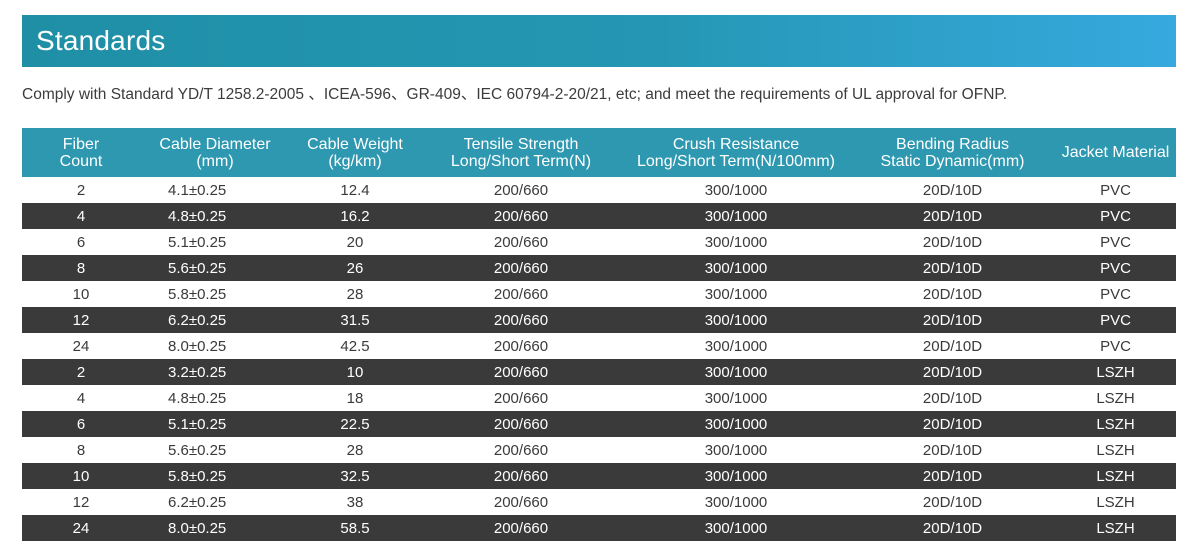 The height and width of the screenshot is (555, 1200). What do you see at coordinates (355, 476) in the screenshot?
I see `cable-weight-cell: 32.5` at bounding box center [355, 476].